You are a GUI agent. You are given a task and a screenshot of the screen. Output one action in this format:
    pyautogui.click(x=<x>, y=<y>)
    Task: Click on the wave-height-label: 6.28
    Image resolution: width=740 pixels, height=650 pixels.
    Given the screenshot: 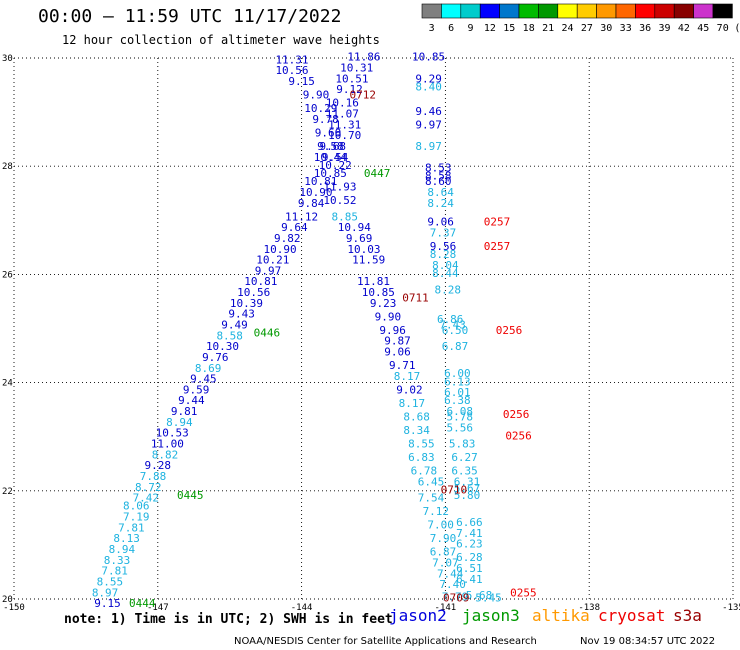 What is the action you would take?
    pyautogui.click(x=469, y=557)
    